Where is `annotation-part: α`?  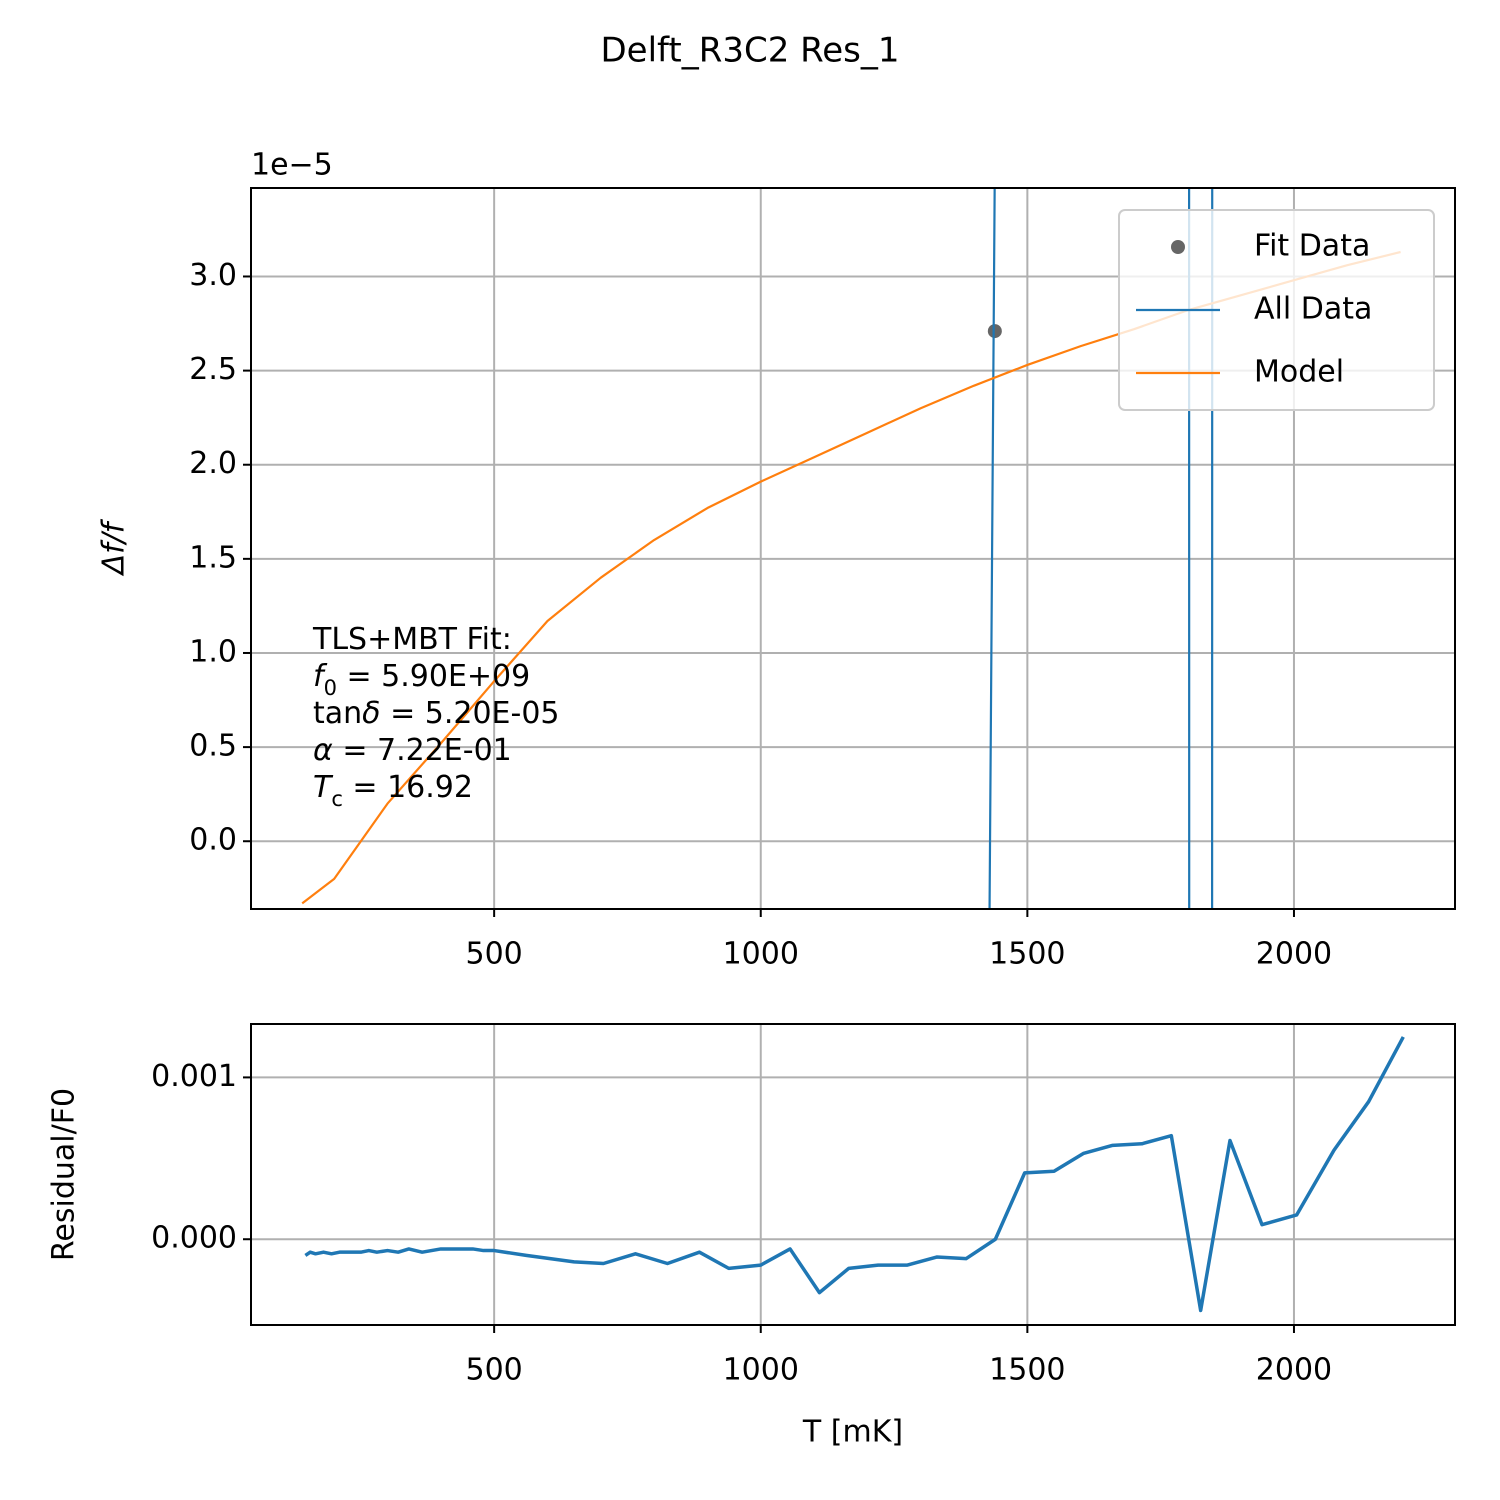
annotation-part: α is located at coordinates (323, 750).